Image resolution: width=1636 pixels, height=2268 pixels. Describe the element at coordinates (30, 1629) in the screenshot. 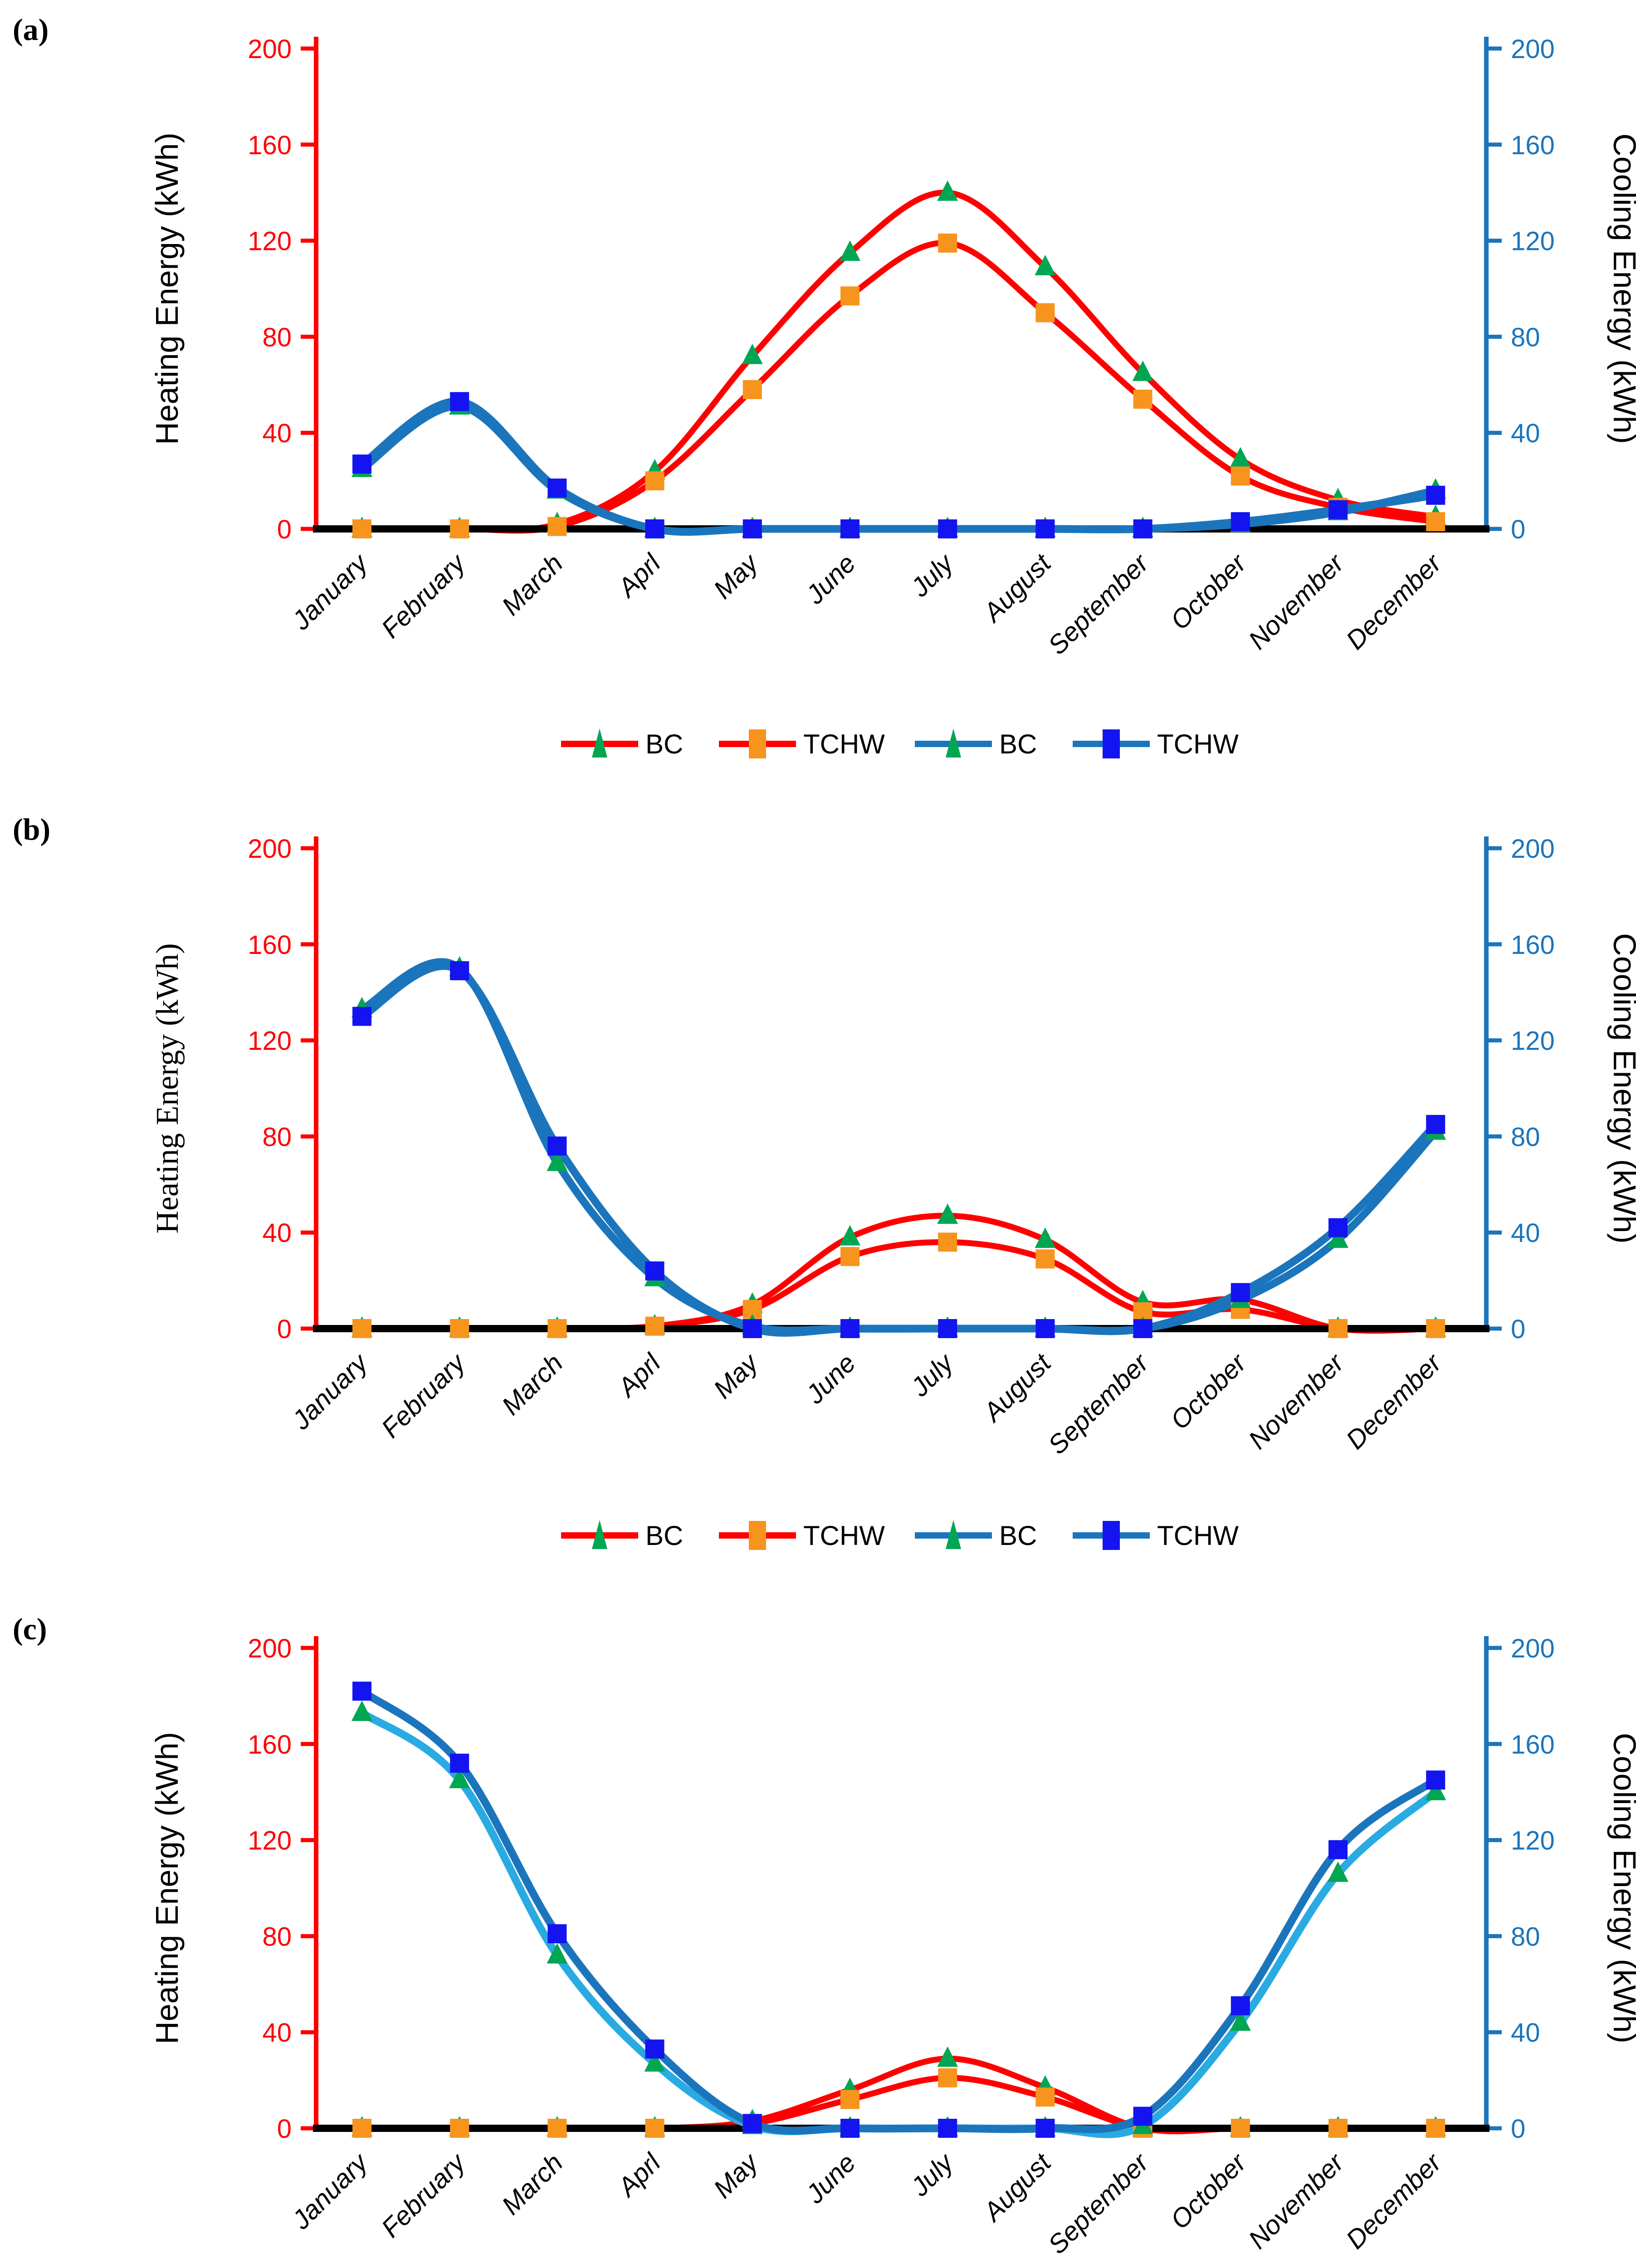

I see `panel-letter: (c)` at that location.